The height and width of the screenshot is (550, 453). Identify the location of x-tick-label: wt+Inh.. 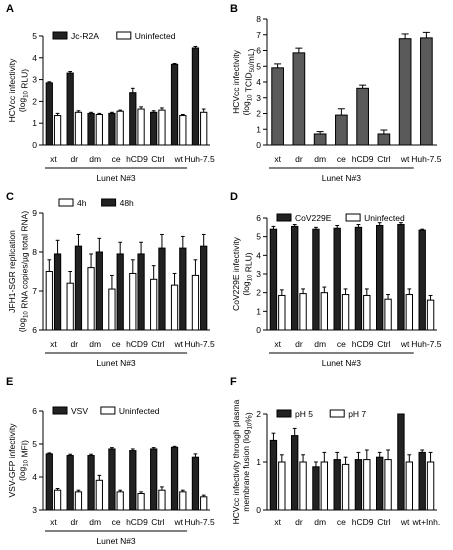
(426, 522).